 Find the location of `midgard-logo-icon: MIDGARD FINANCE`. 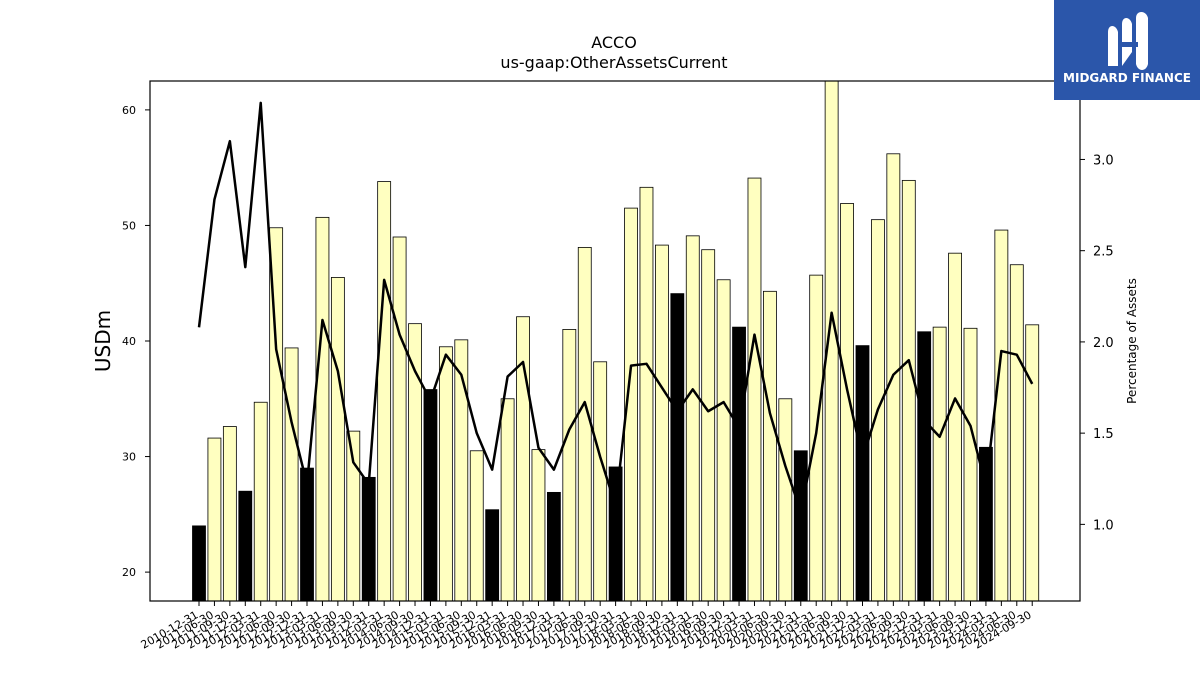

midgard-logo-icon: MIDGARD FINANCE is located at coordinates (1127, 50).